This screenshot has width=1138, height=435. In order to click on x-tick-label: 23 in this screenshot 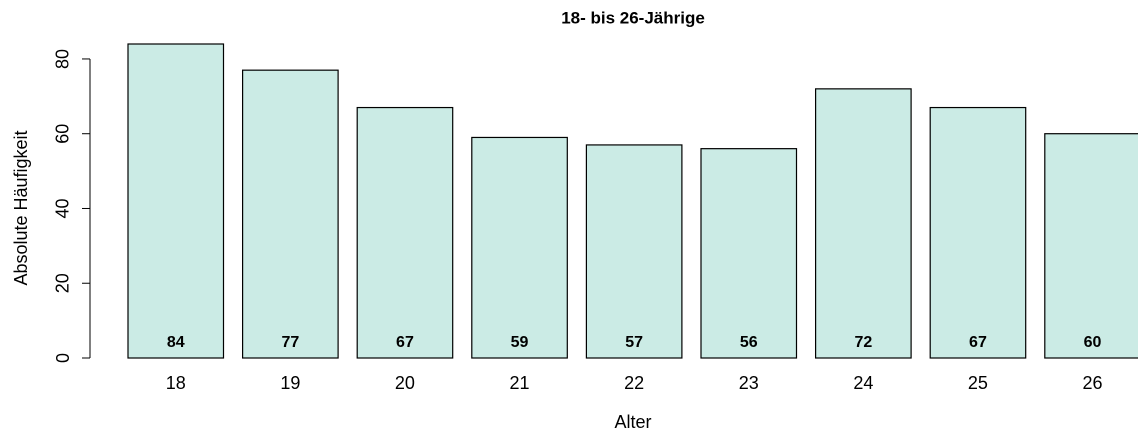, I will do `click(749, 383)`.